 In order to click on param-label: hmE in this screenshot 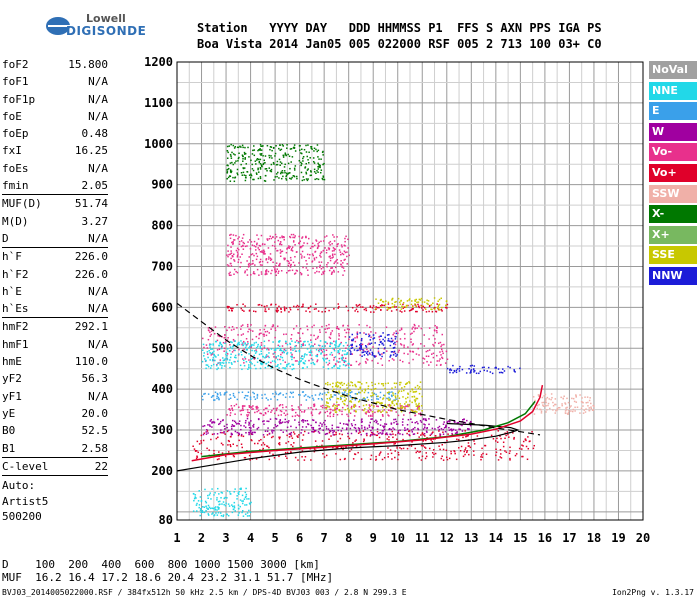, I will do `click(12, 362)`.